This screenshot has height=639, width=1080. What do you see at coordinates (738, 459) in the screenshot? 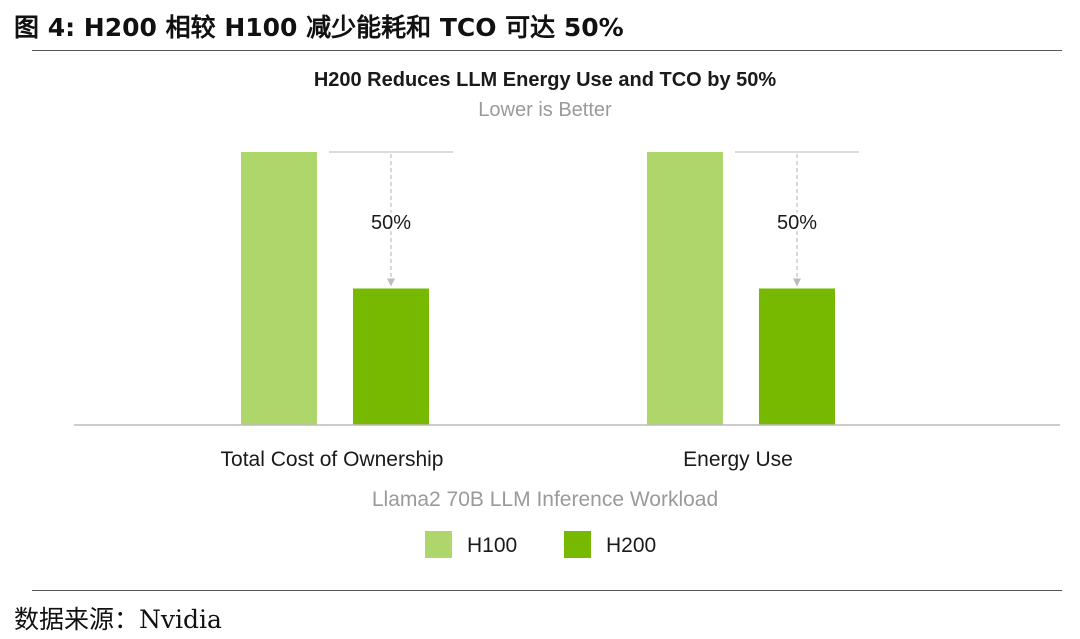
I see `category-label-1: Energy Use` at bounding box center [738, 459].